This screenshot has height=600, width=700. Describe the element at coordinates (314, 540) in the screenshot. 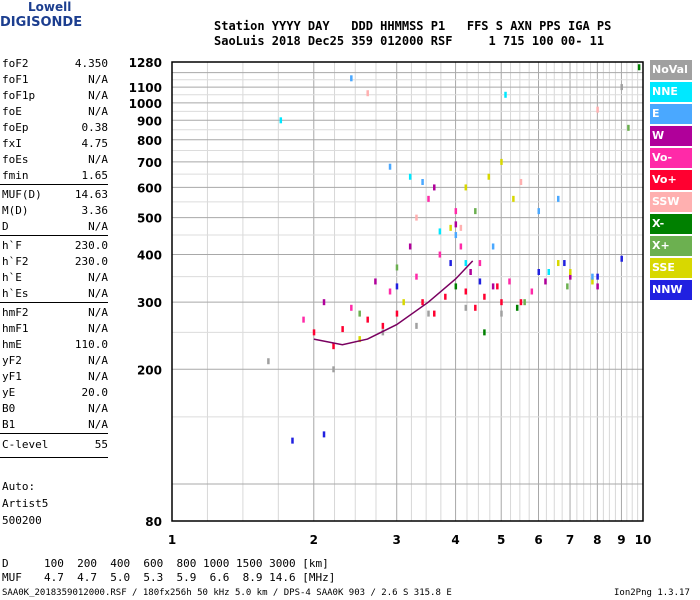

I see `x-tick-label: 2` at that location.